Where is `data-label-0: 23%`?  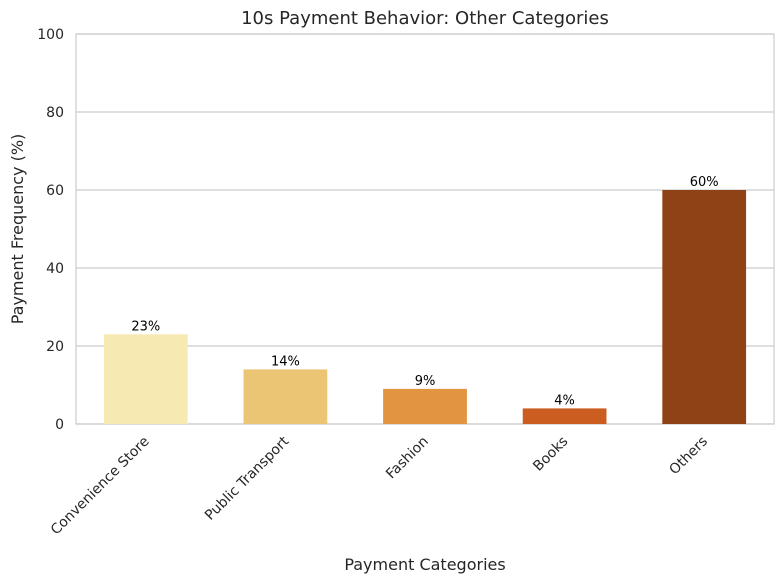
data-label-0: 23% is located at coordinates (145, 326).